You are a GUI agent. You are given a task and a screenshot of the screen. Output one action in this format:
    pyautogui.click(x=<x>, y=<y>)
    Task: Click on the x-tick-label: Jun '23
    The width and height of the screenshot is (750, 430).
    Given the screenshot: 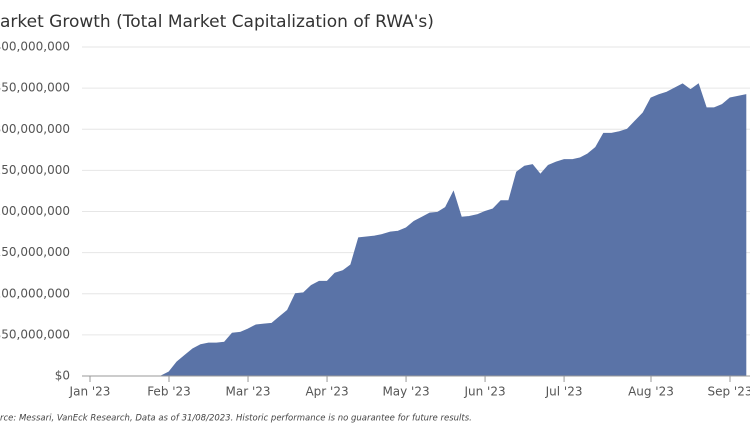 What is the action you would take?
    pyautogui.click(x=484, y=392)
    